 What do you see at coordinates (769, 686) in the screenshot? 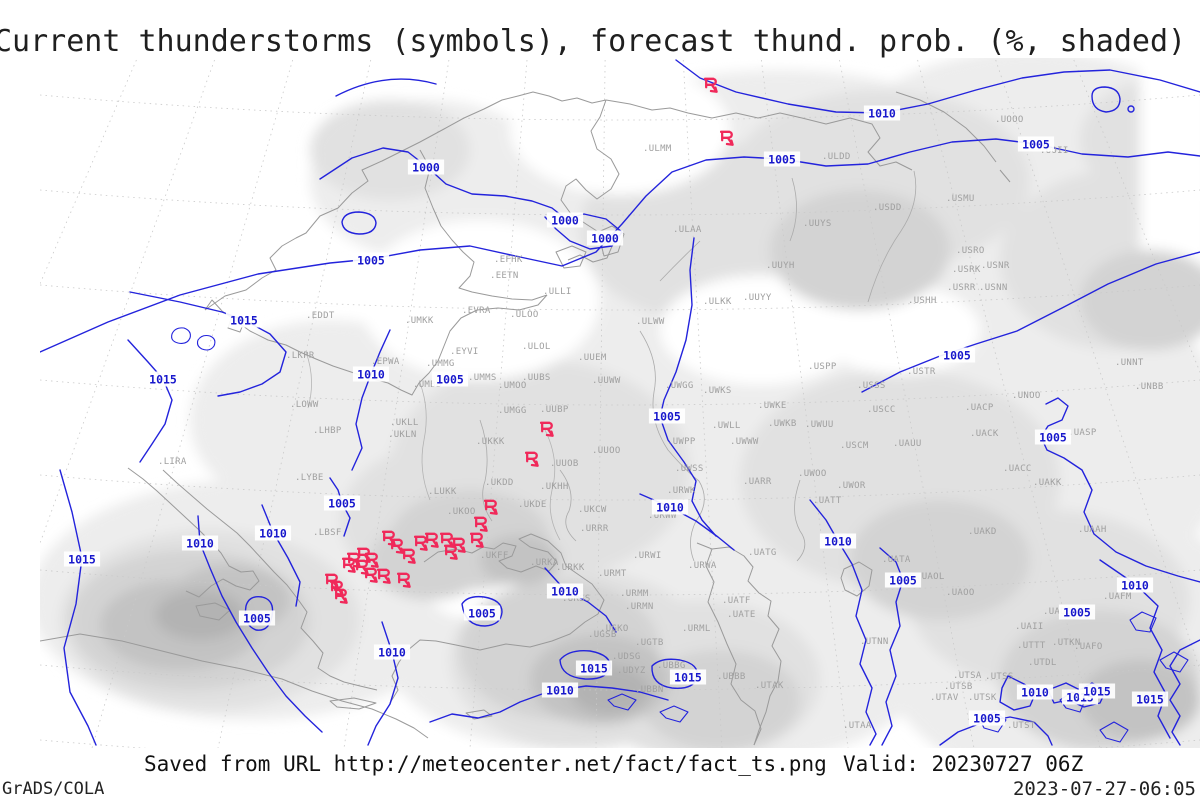
I see `station-label-utak: .UTAK` at bounding box center [769, 686].